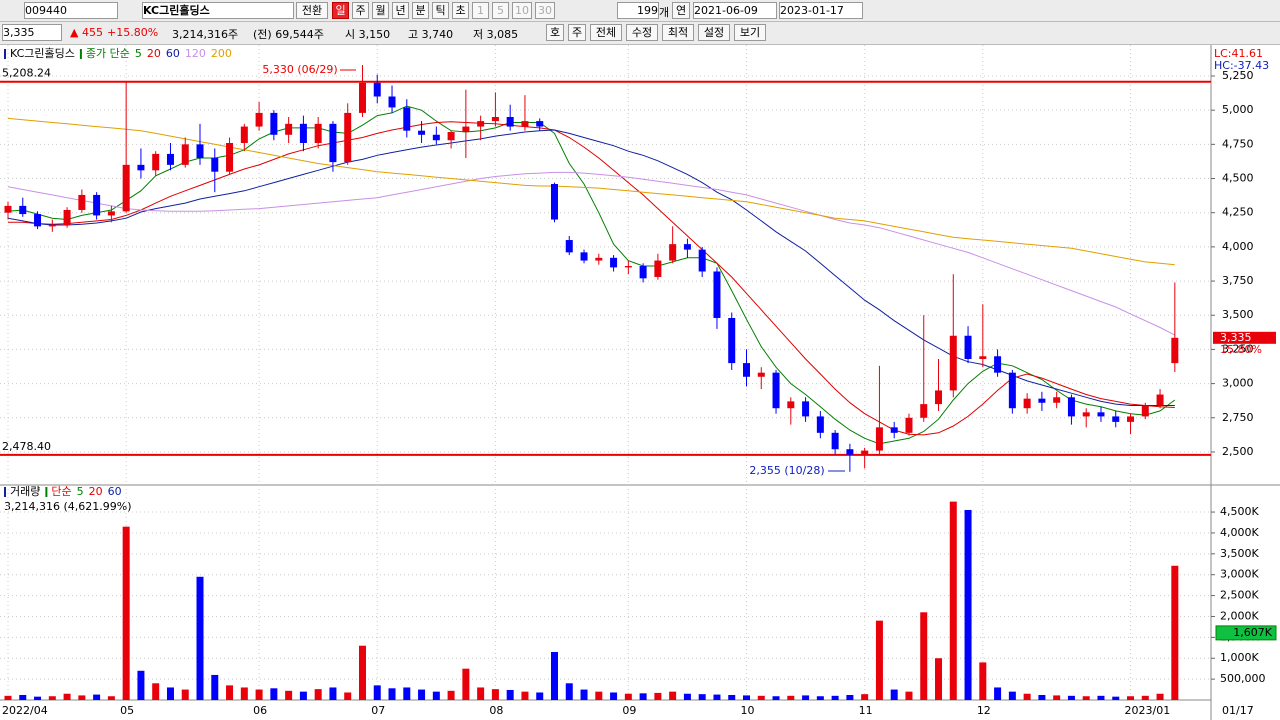 This screenshot has height=720, width=1280. Describe the element at coordinates (1238, 143) in the screenshot. I see `y-tick-label: 4,750` at that location.